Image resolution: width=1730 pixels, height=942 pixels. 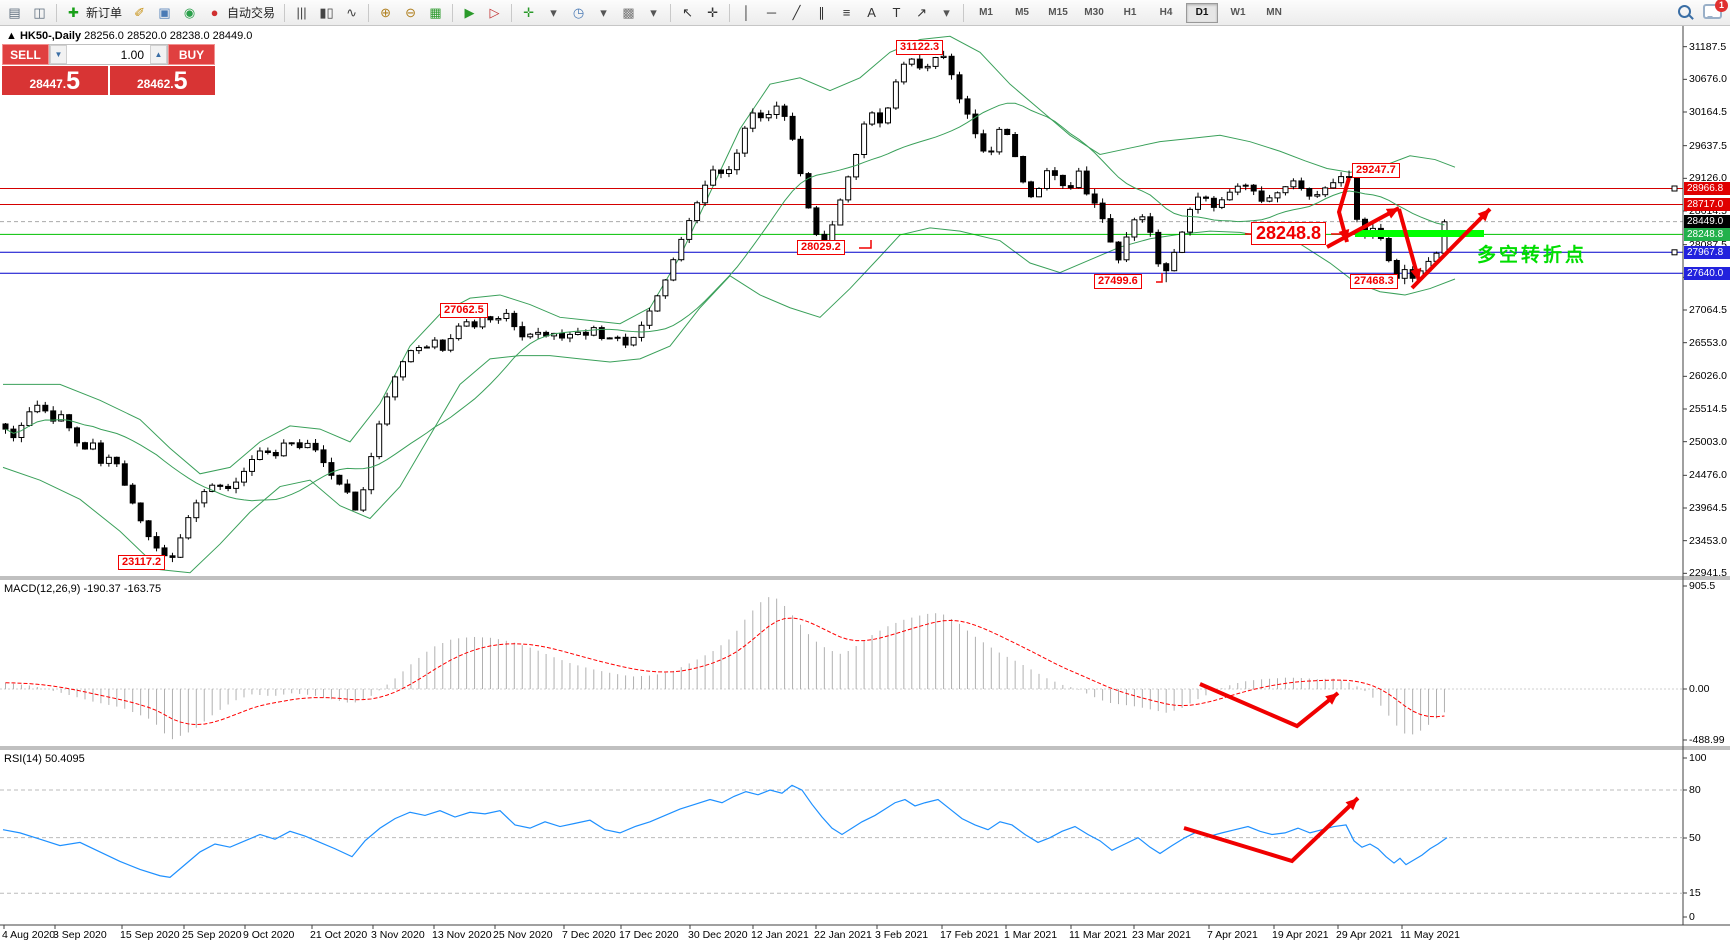 I want to click on price-annotation: 27468.3, so click(x=1374, y=281).